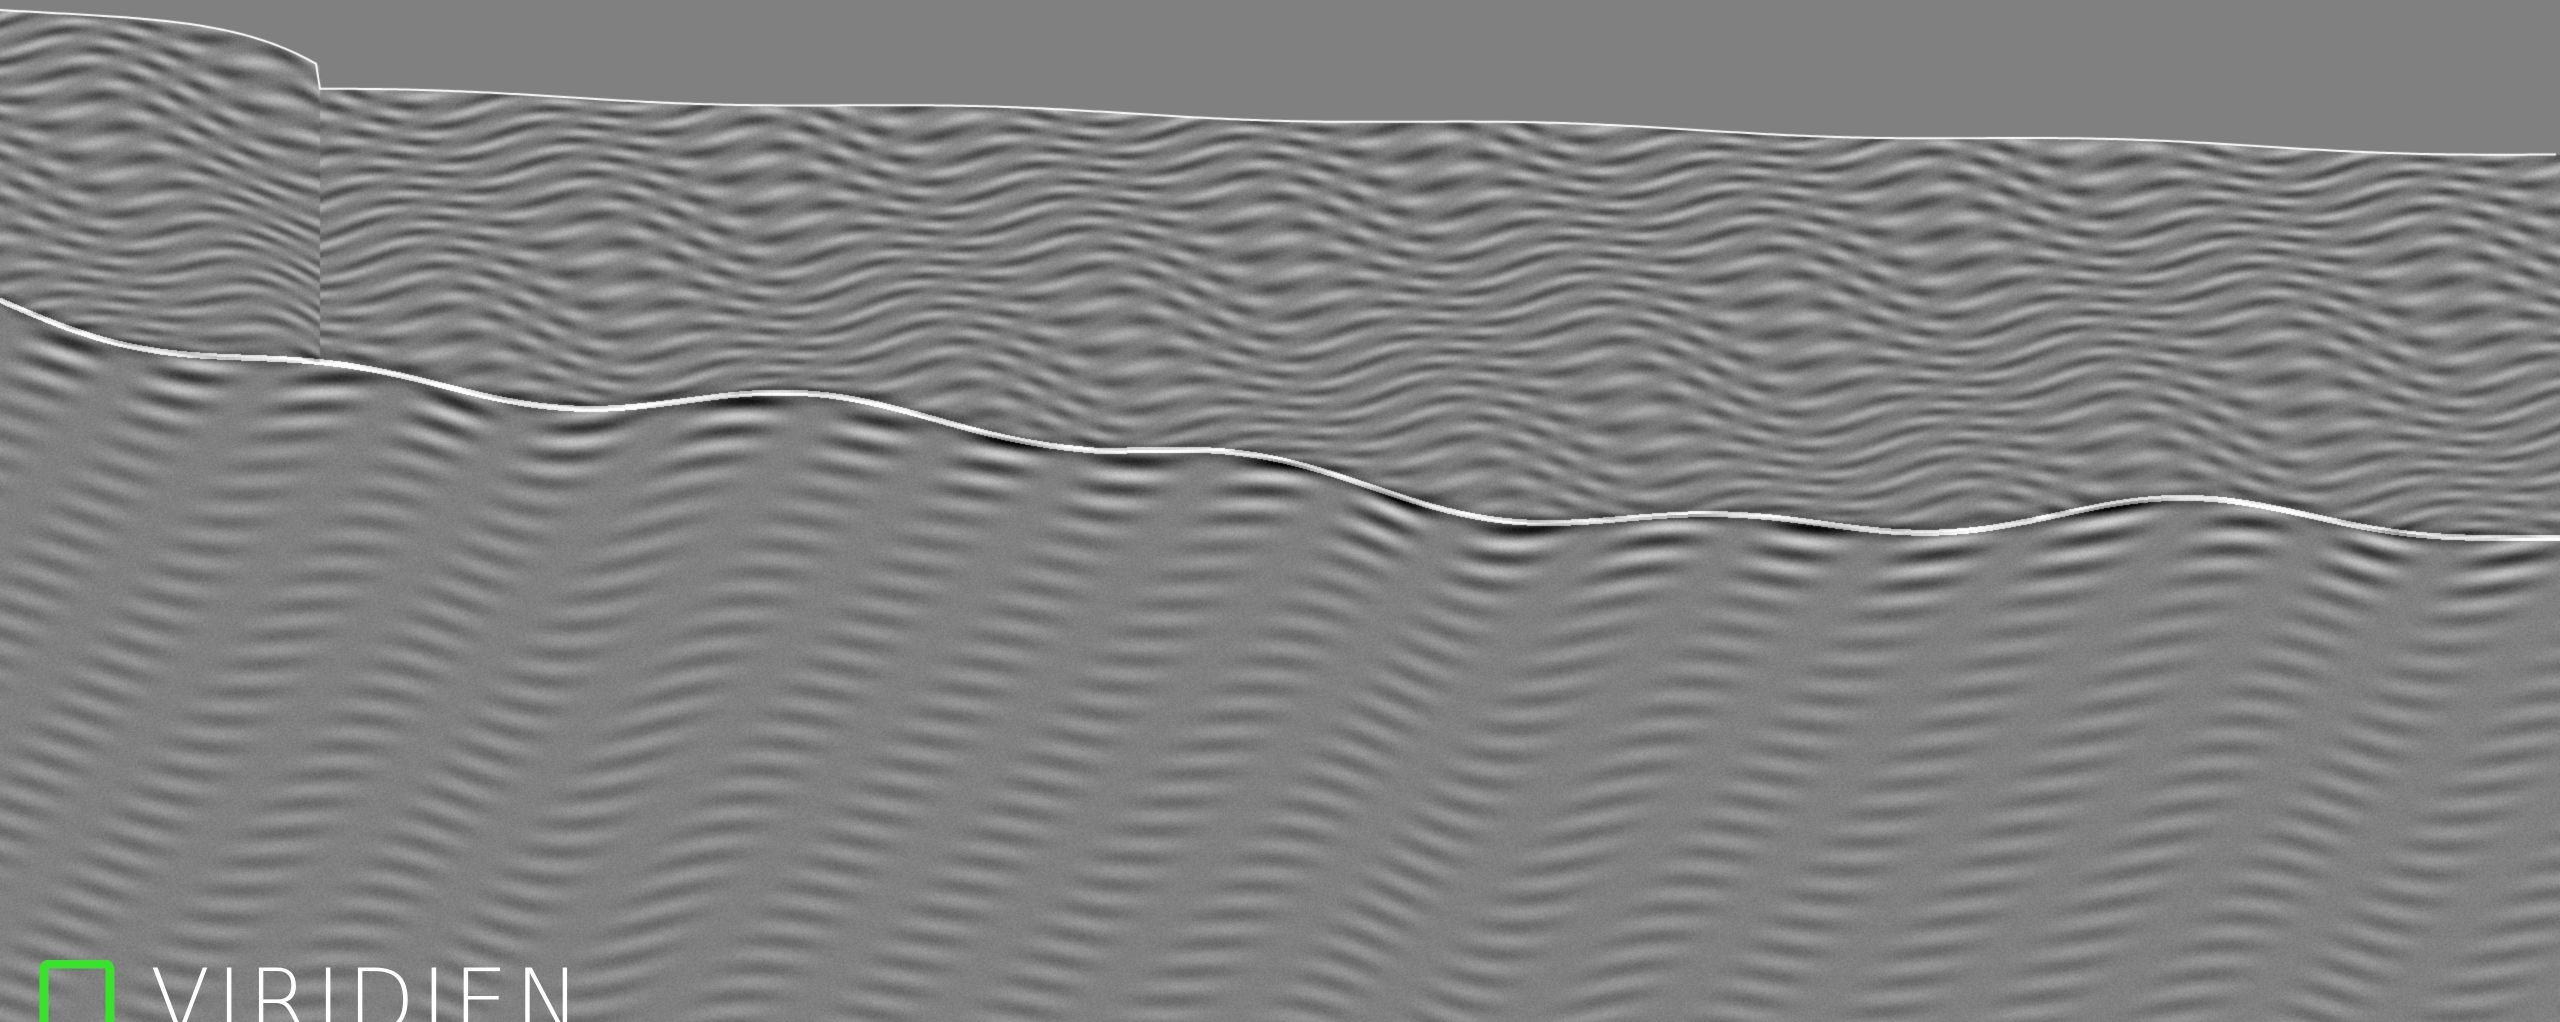 Image resolution: width=2560 pixels, height=1022 pixels. What do you see at coordinates (368, 986) in the screenshot?
I see `viridien-wordmark: VIRIDIEN` at bounding box center [368, 986].